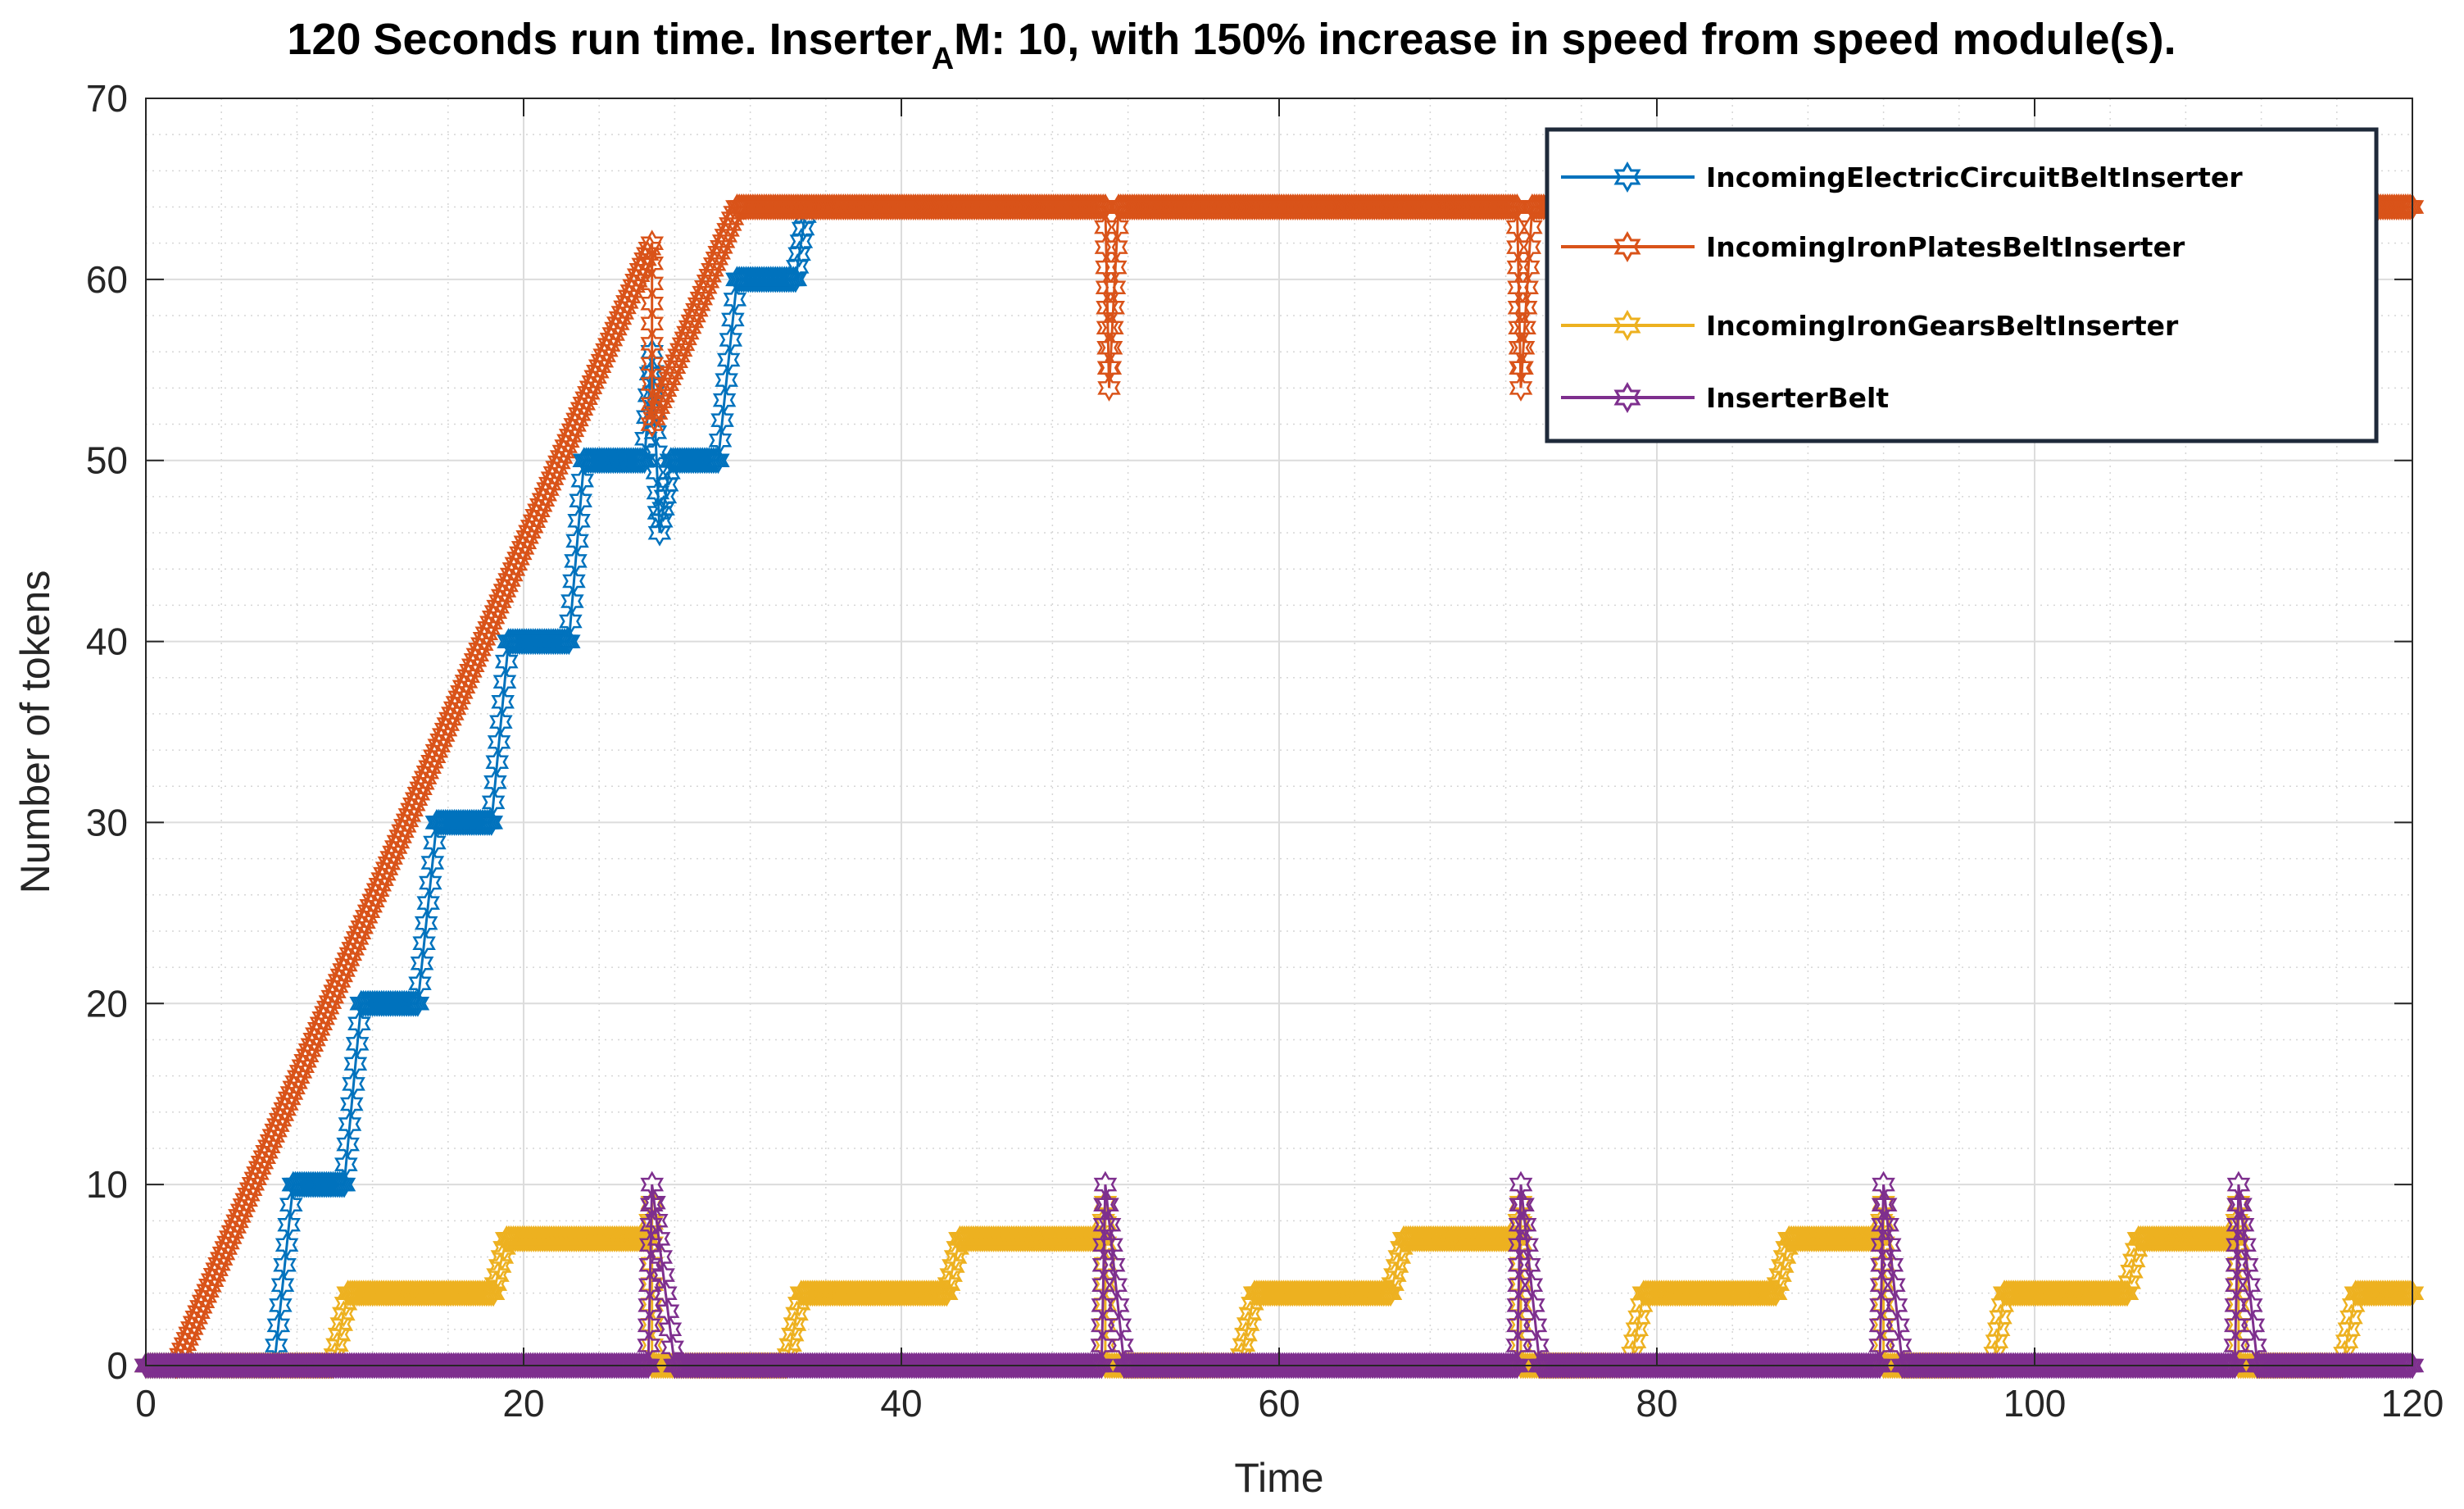  Describe the element at coordinates (1289, 1403) in the screenshot. I see `x-tick-labels: 0 20 40 60 80 100 120` at that location.